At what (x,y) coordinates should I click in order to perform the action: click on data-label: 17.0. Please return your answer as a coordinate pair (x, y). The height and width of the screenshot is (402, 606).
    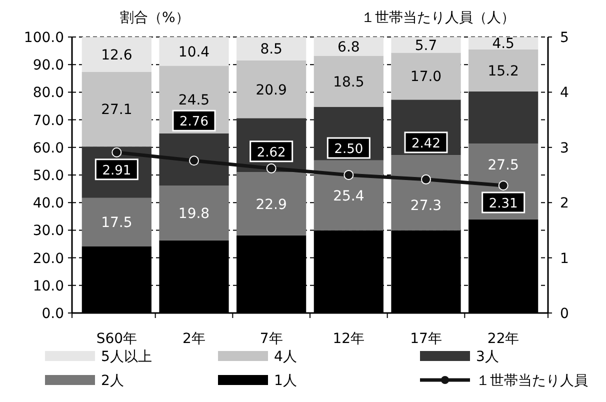
    Looking at the image, I should click on (426, 77).